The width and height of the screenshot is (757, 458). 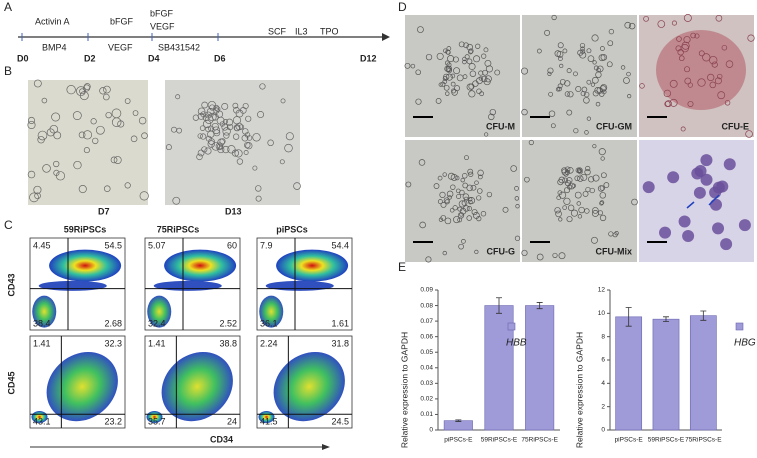 What do you see at coordinates (579, 390) in the screenshot?
I see `y-axis-label: Relative expression to GAPDH` at bounding box center [579, 390].